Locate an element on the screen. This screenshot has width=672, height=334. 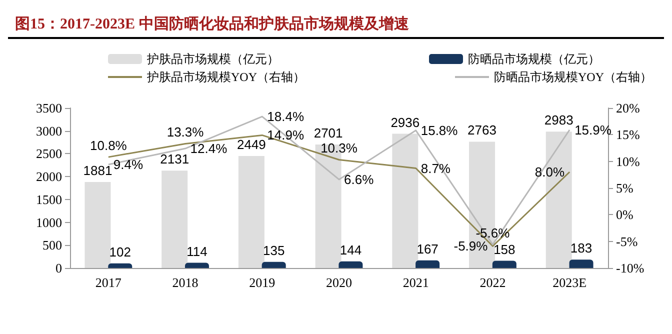
y-tick-label: 2000 is located at coordinates (49, 176).